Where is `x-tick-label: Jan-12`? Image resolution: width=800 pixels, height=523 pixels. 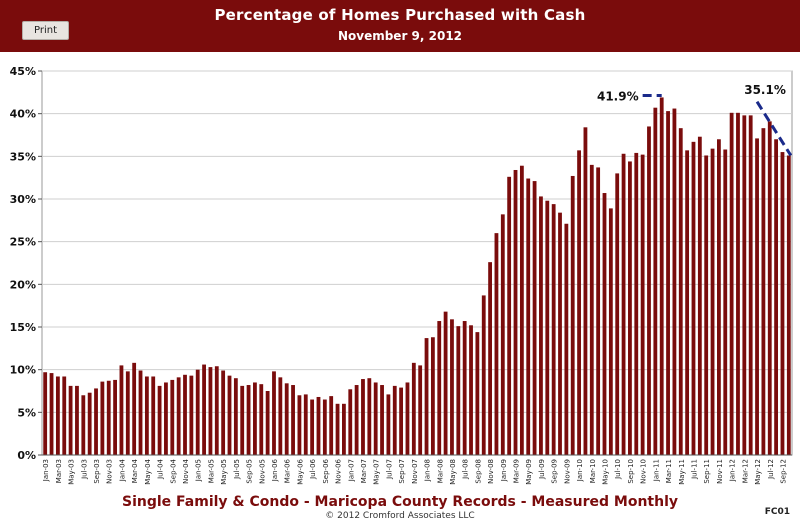 x-tick-label: Jan-12 is located at coordinates (733, 470).